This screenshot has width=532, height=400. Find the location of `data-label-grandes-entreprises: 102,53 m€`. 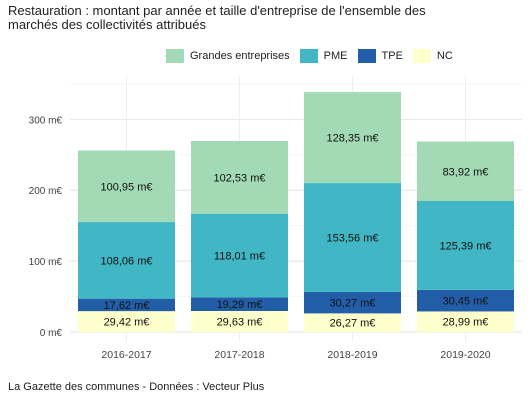

data-label-grandes-entreprises: 102,53 m€ is located at coordinates (240, 178).